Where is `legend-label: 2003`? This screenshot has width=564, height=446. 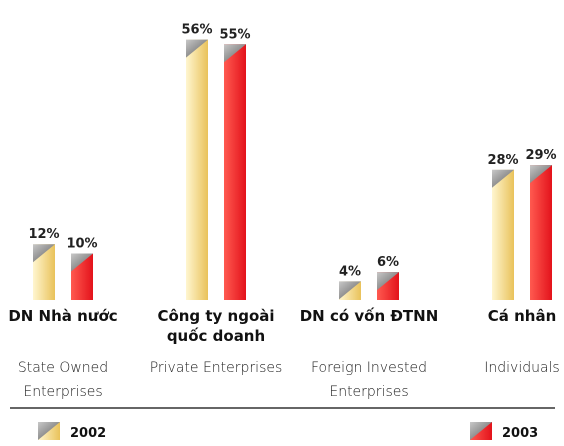
legend-label: 2003 is located at coordinates (520, 433).